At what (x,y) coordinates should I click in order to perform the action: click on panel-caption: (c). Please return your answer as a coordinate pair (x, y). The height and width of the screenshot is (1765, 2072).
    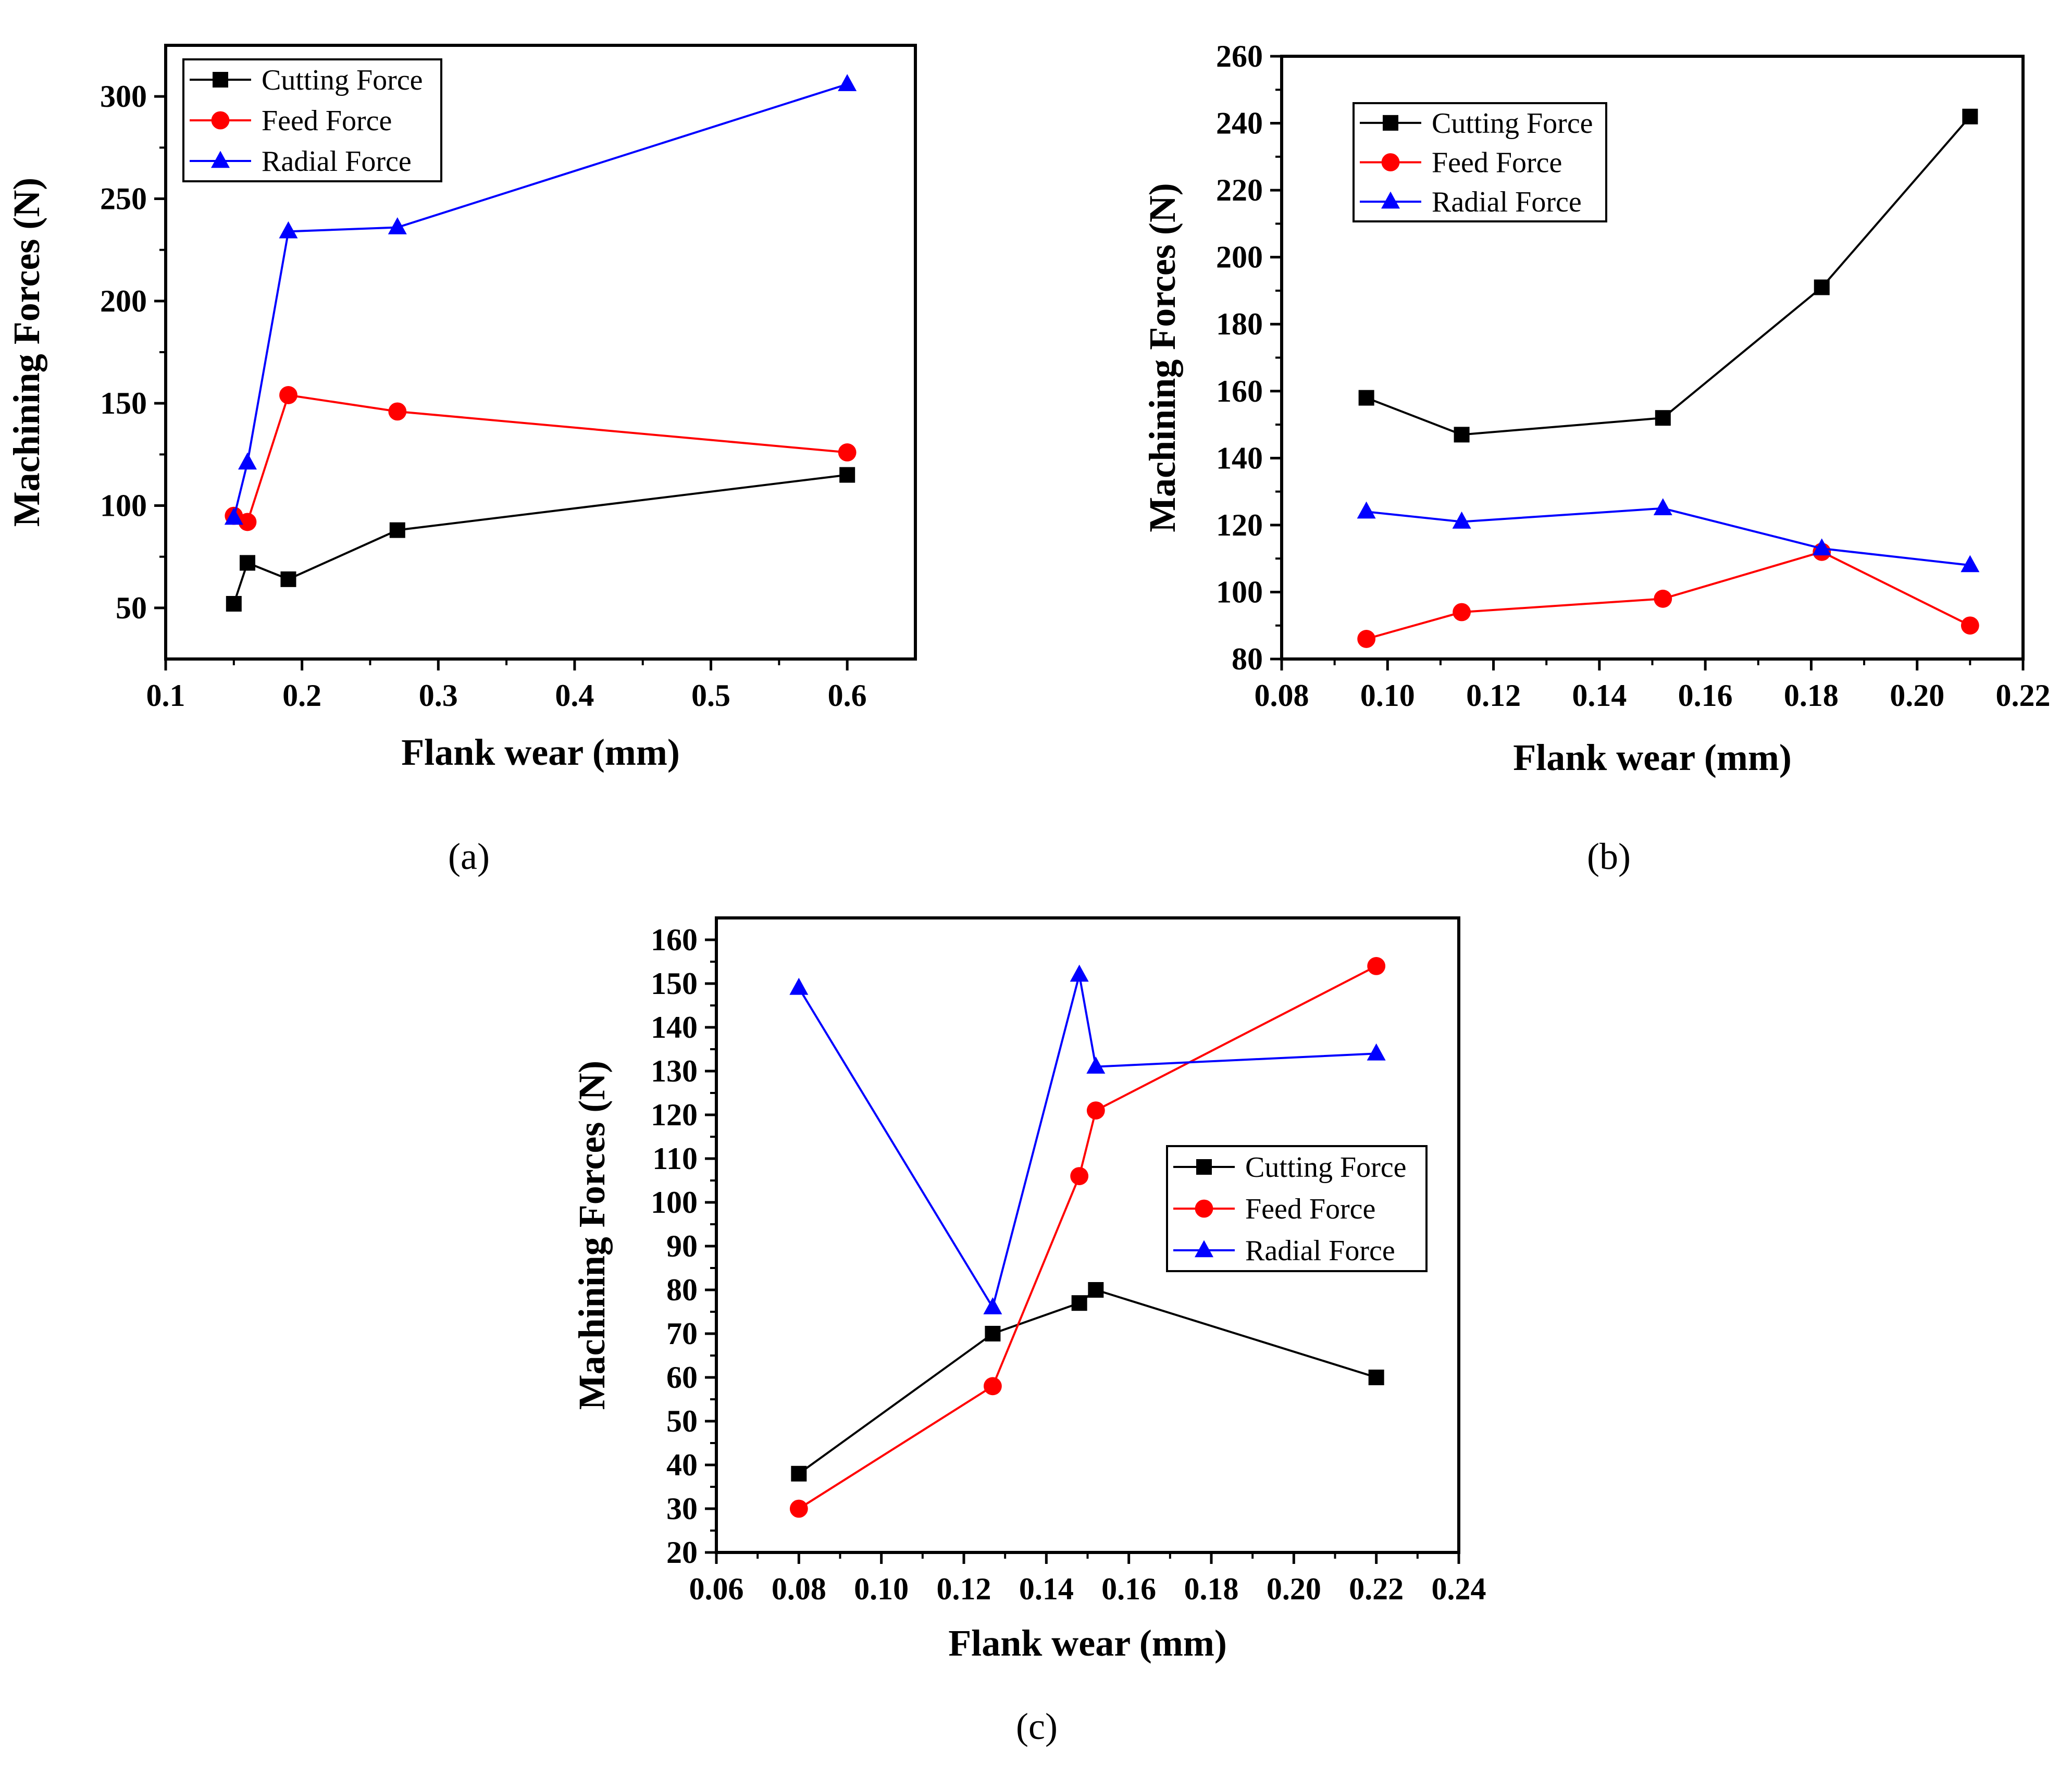
    Looking at the image, I should click on (1037, 1726).